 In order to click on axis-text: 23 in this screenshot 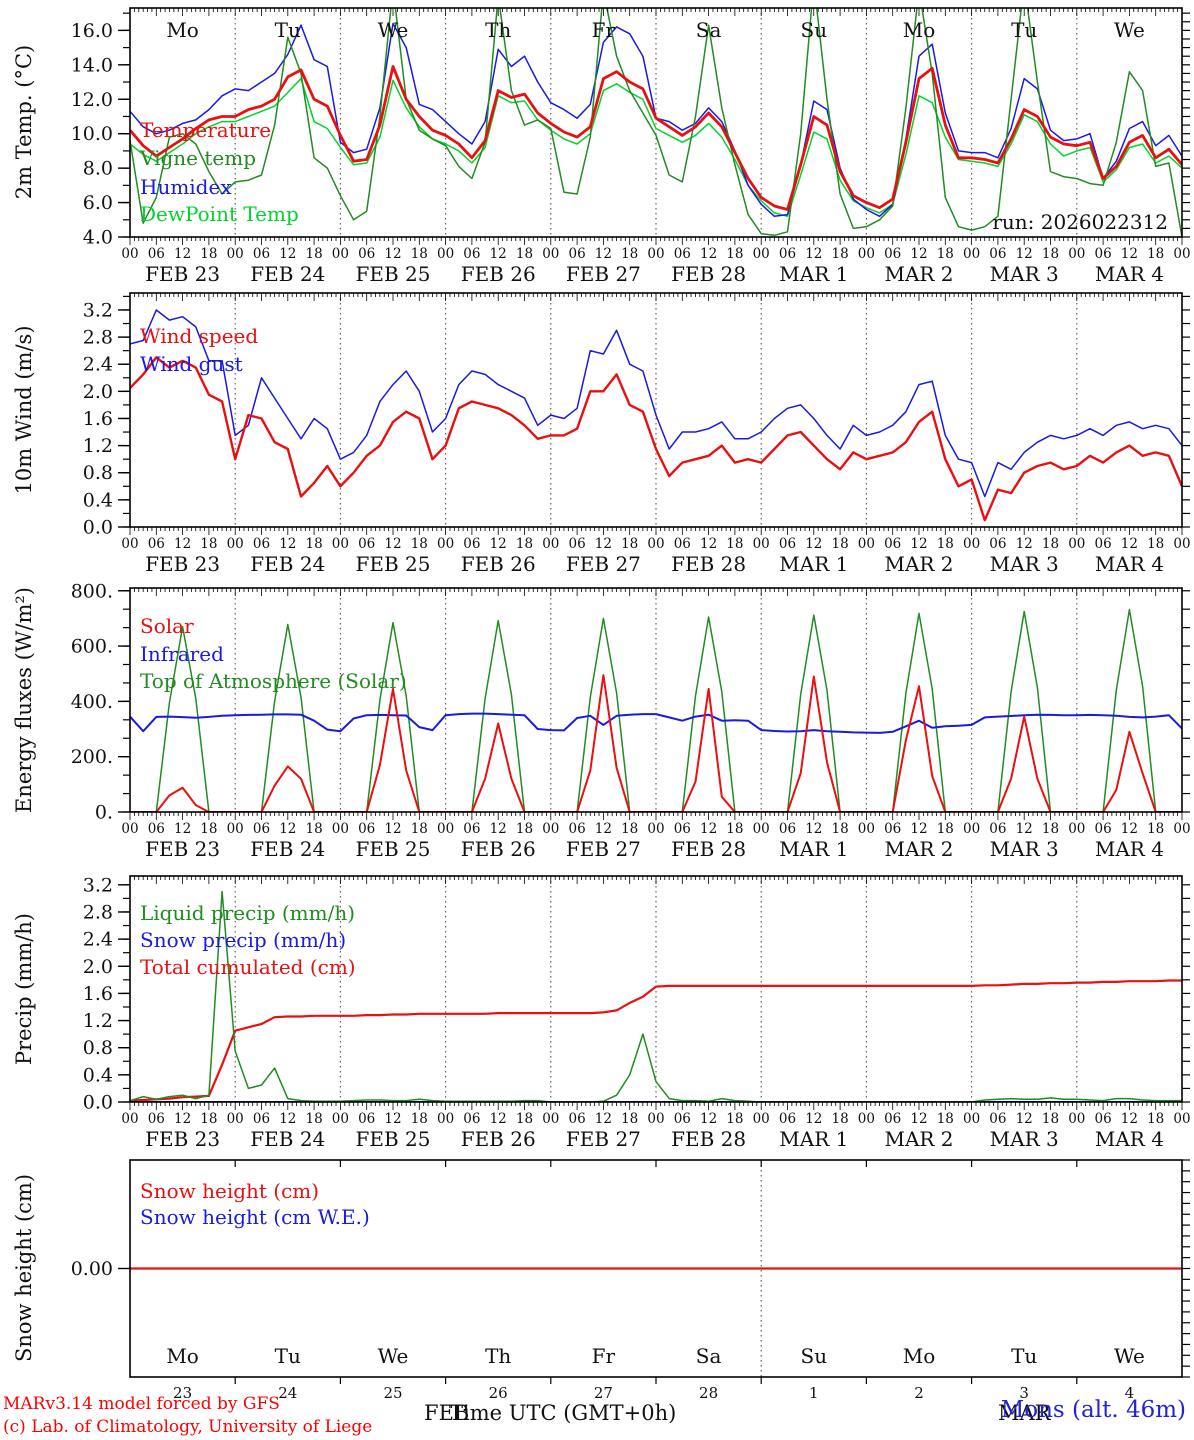, I will do `click(182, 1393)`.